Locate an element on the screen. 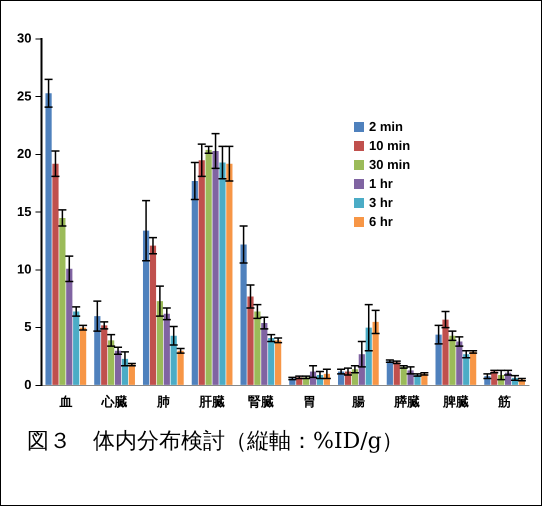  y-tick-label: 25 is located at coordinates (24, 96).